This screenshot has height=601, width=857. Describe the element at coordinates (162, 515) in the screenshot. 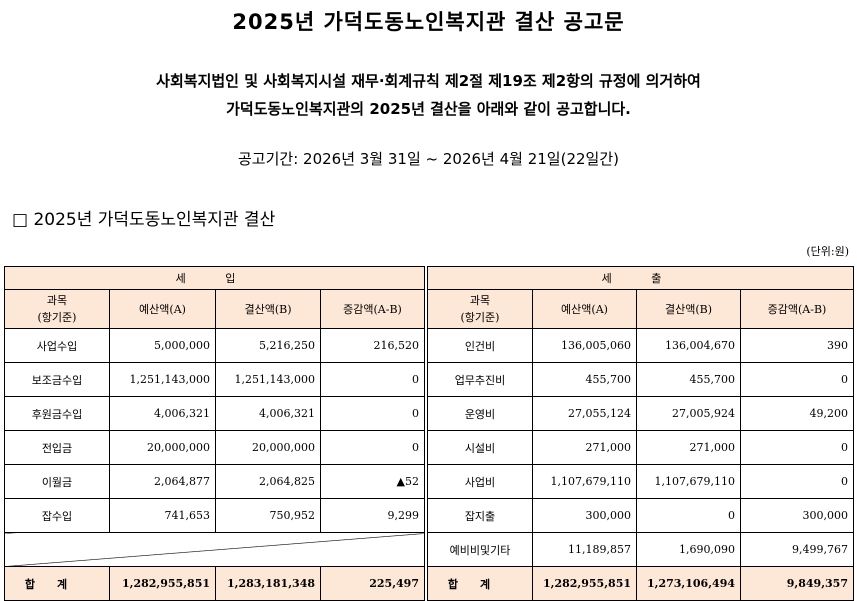

I see `row-budget: 741,653` at that location.